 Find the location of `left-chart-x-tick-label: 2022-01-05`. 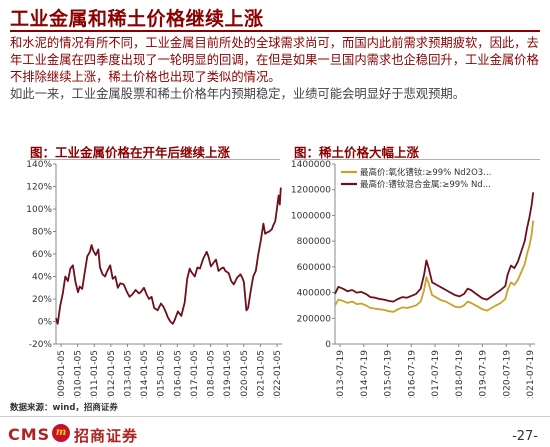

left-chart-x-tick-label: 2022-01-05 is located at coordinates (278, 374).